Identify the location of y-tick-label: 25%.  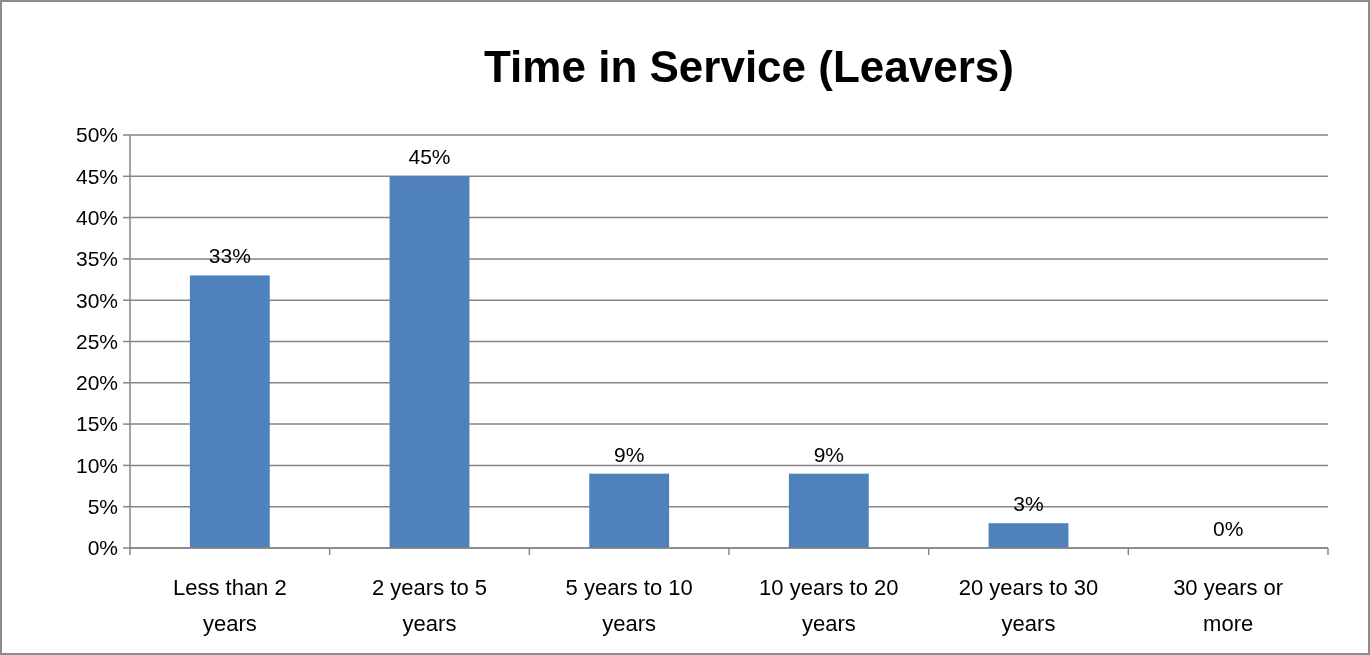
(96, 341).